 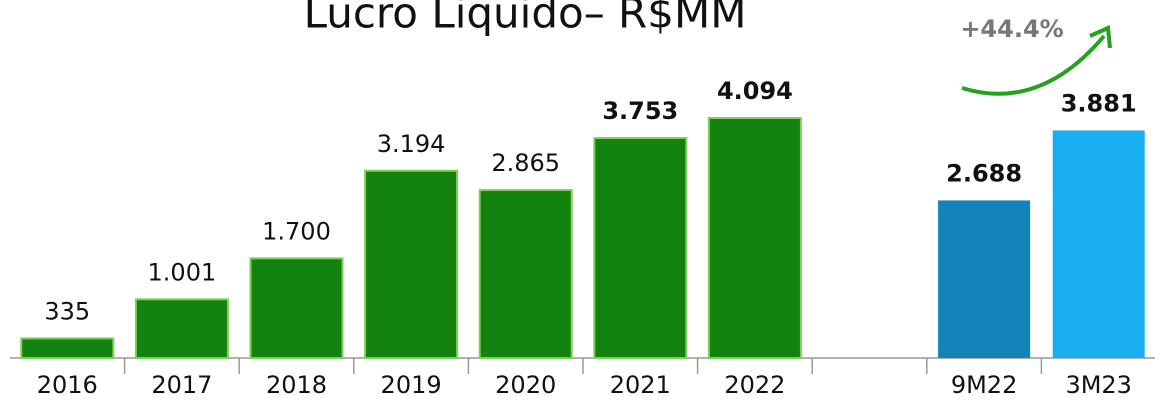 What do you see at coordinates (525, 163) in the screenshot?
I see `value-label: 2.865` at bounding box center [525, 163].